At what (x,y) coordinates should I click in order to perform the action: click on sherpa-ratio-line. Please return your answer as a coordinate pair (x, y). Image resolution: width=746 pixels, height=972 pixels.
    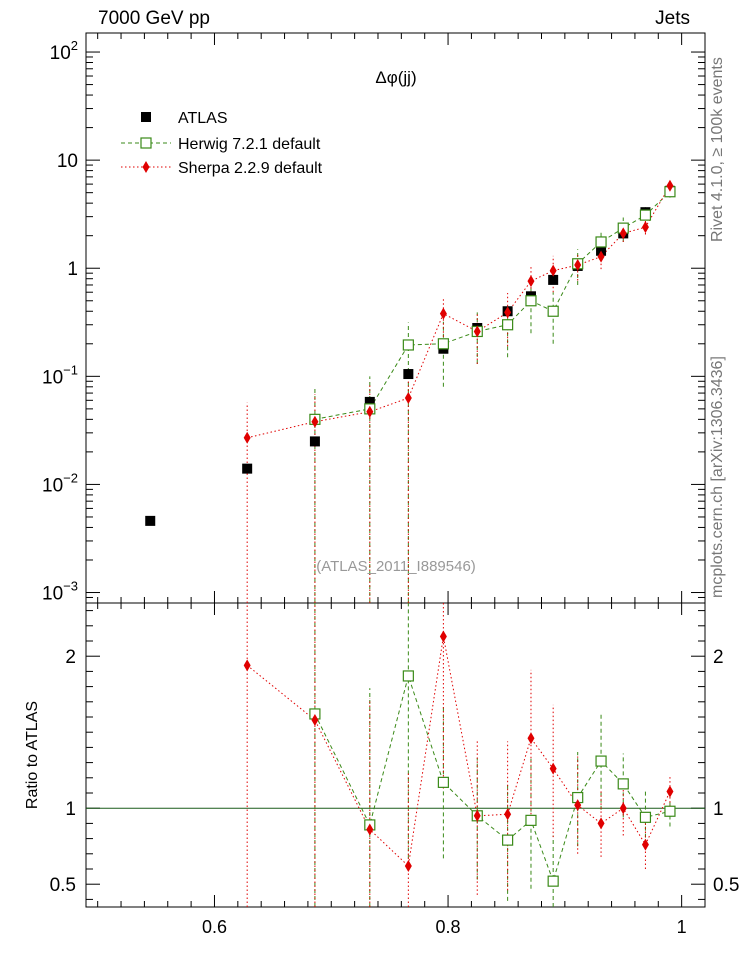
    Looking at the image, I should click on (458, 751).